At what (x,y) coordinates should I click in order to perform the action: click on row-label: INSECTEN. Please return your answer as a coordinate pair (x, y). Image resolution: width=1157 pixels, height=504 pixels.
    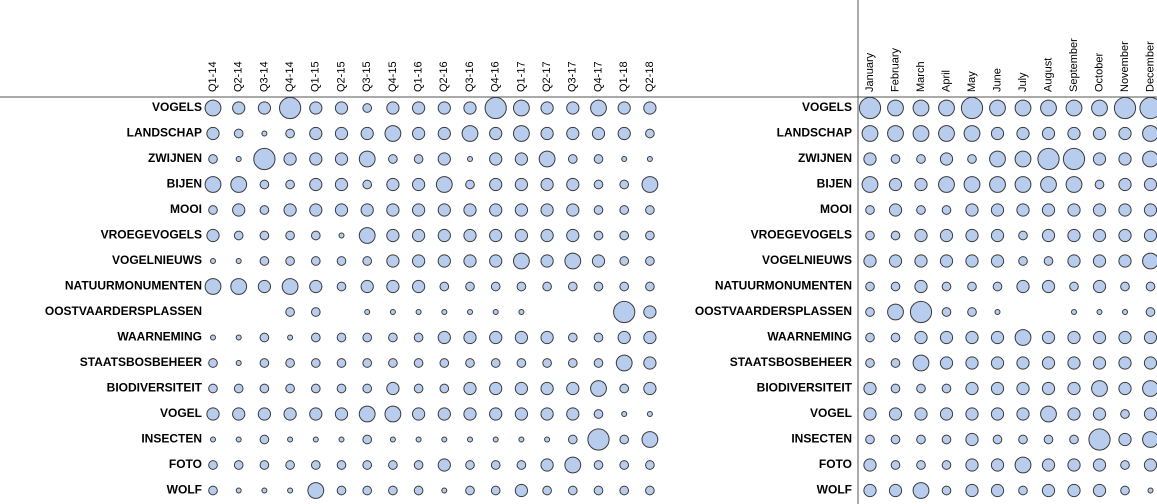
    Looking at the image, I should click on (821, 439).